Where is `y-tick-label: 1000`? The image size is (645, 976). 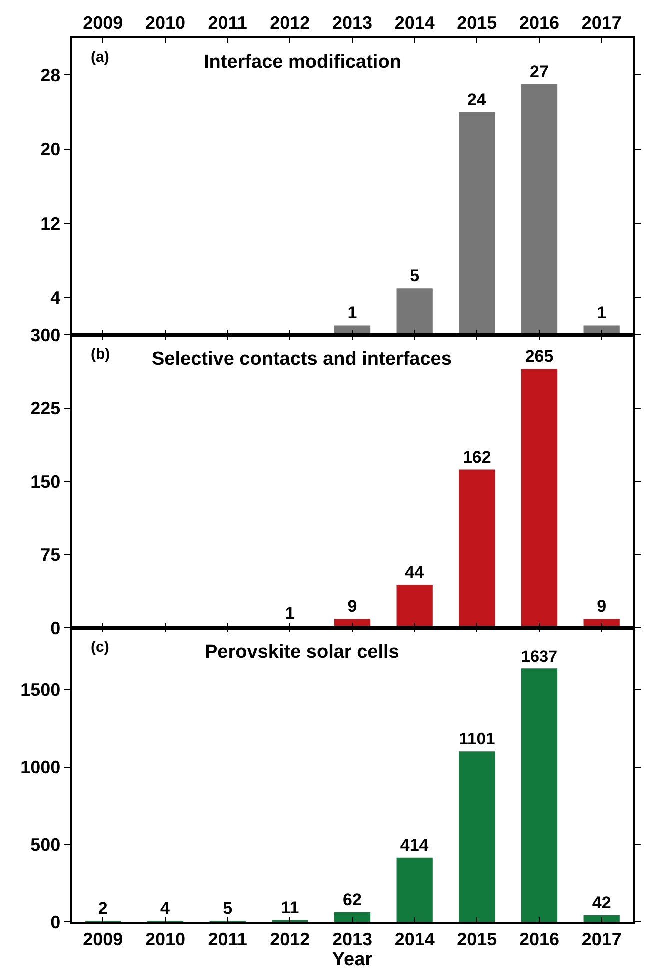
y-tick-label: 1000 is located at coordinates (40, 768).